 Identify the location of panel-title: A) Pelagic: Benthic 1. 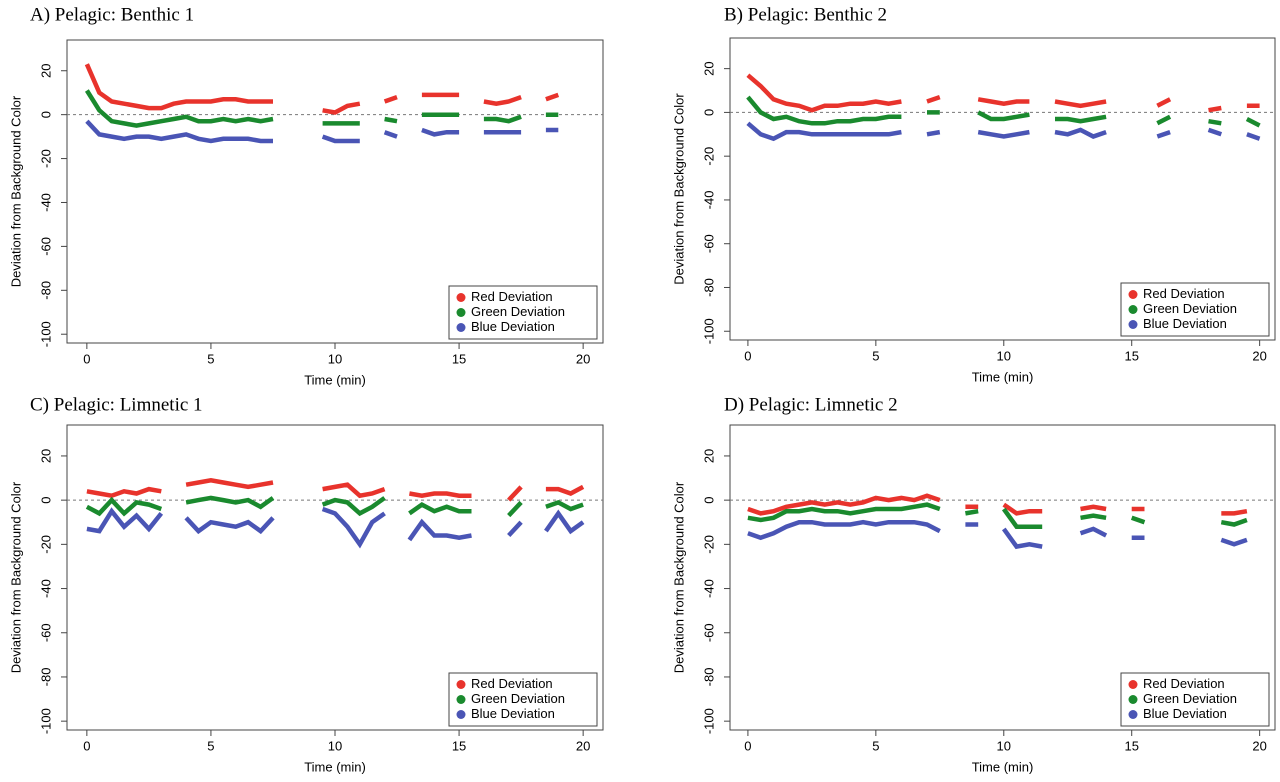
(112, 14).